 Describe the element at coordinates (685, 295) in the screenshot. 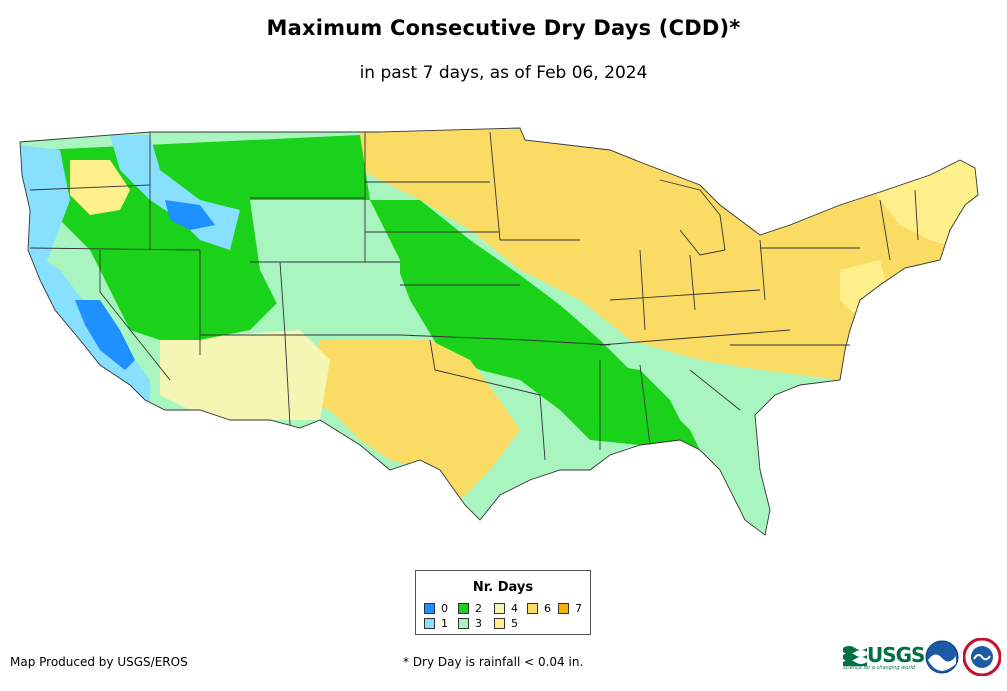

I see `border-ky-oh` at that location.